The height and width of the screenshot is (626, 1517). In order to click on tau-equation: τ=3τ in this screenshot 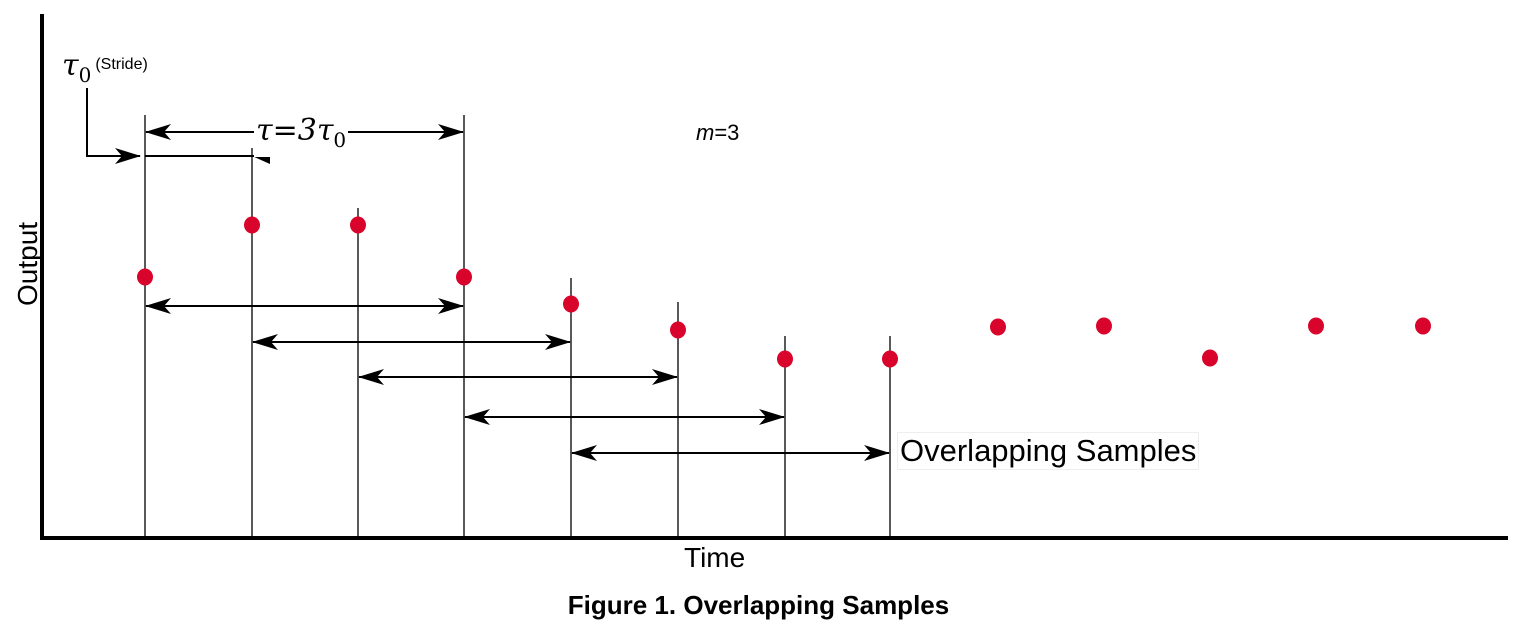, I will do `click(295, 130)`.